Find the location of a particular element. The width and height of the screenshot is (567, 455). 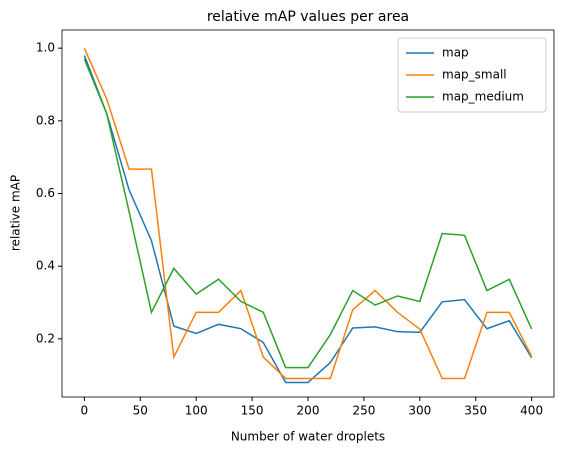

legend: map map_small map_medium is located at coordinates (472, 75).